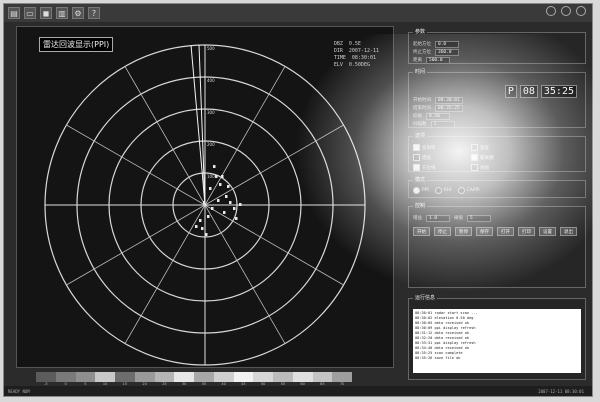 Image resolution: width=600 pixels, height=402 pixels. I want to click on color-label: 0, so click(65, 384).